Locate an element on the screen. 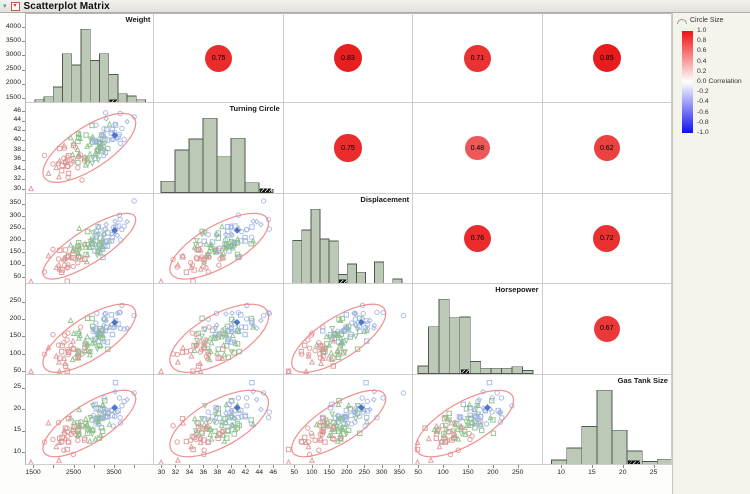 The image size is (750, 494). scatter-panel-horsepower-vs-turning-circle is located at coordinates (219, 329).